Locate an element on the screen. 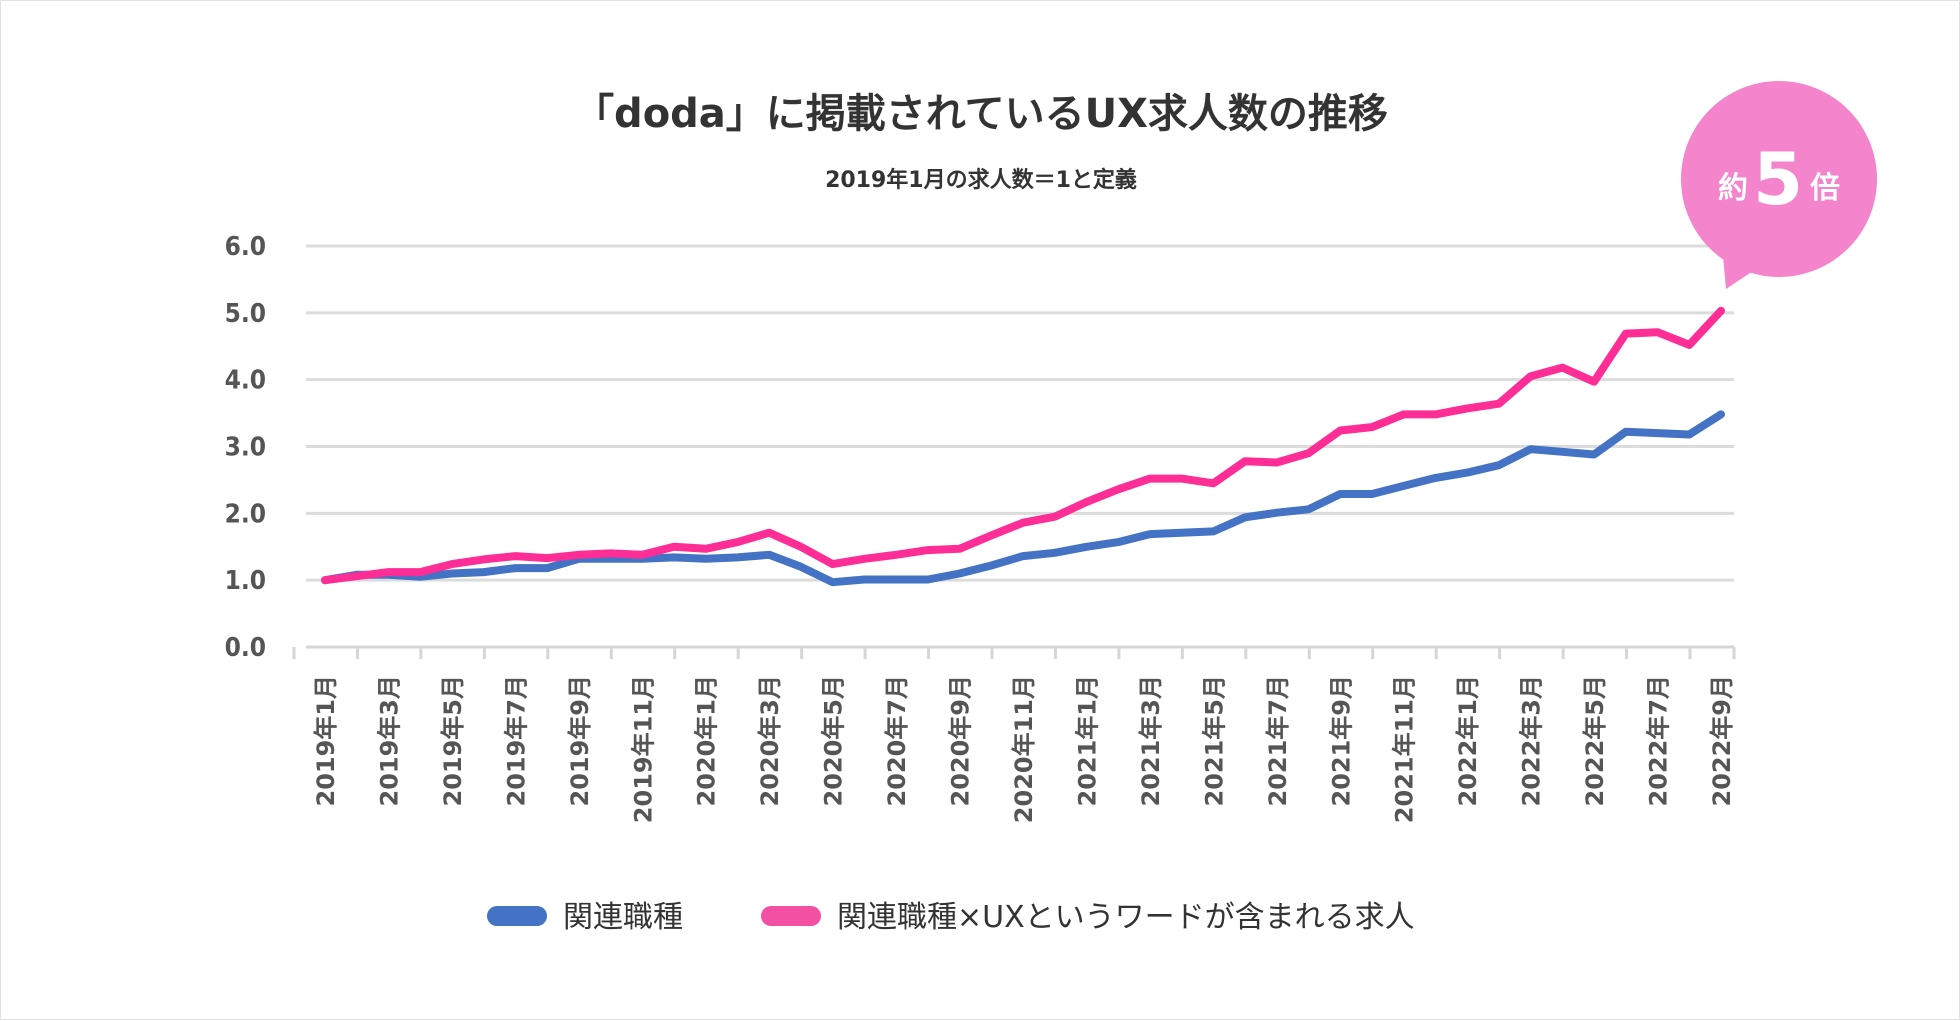  badge-circle is located at coordinates (1779, 179).